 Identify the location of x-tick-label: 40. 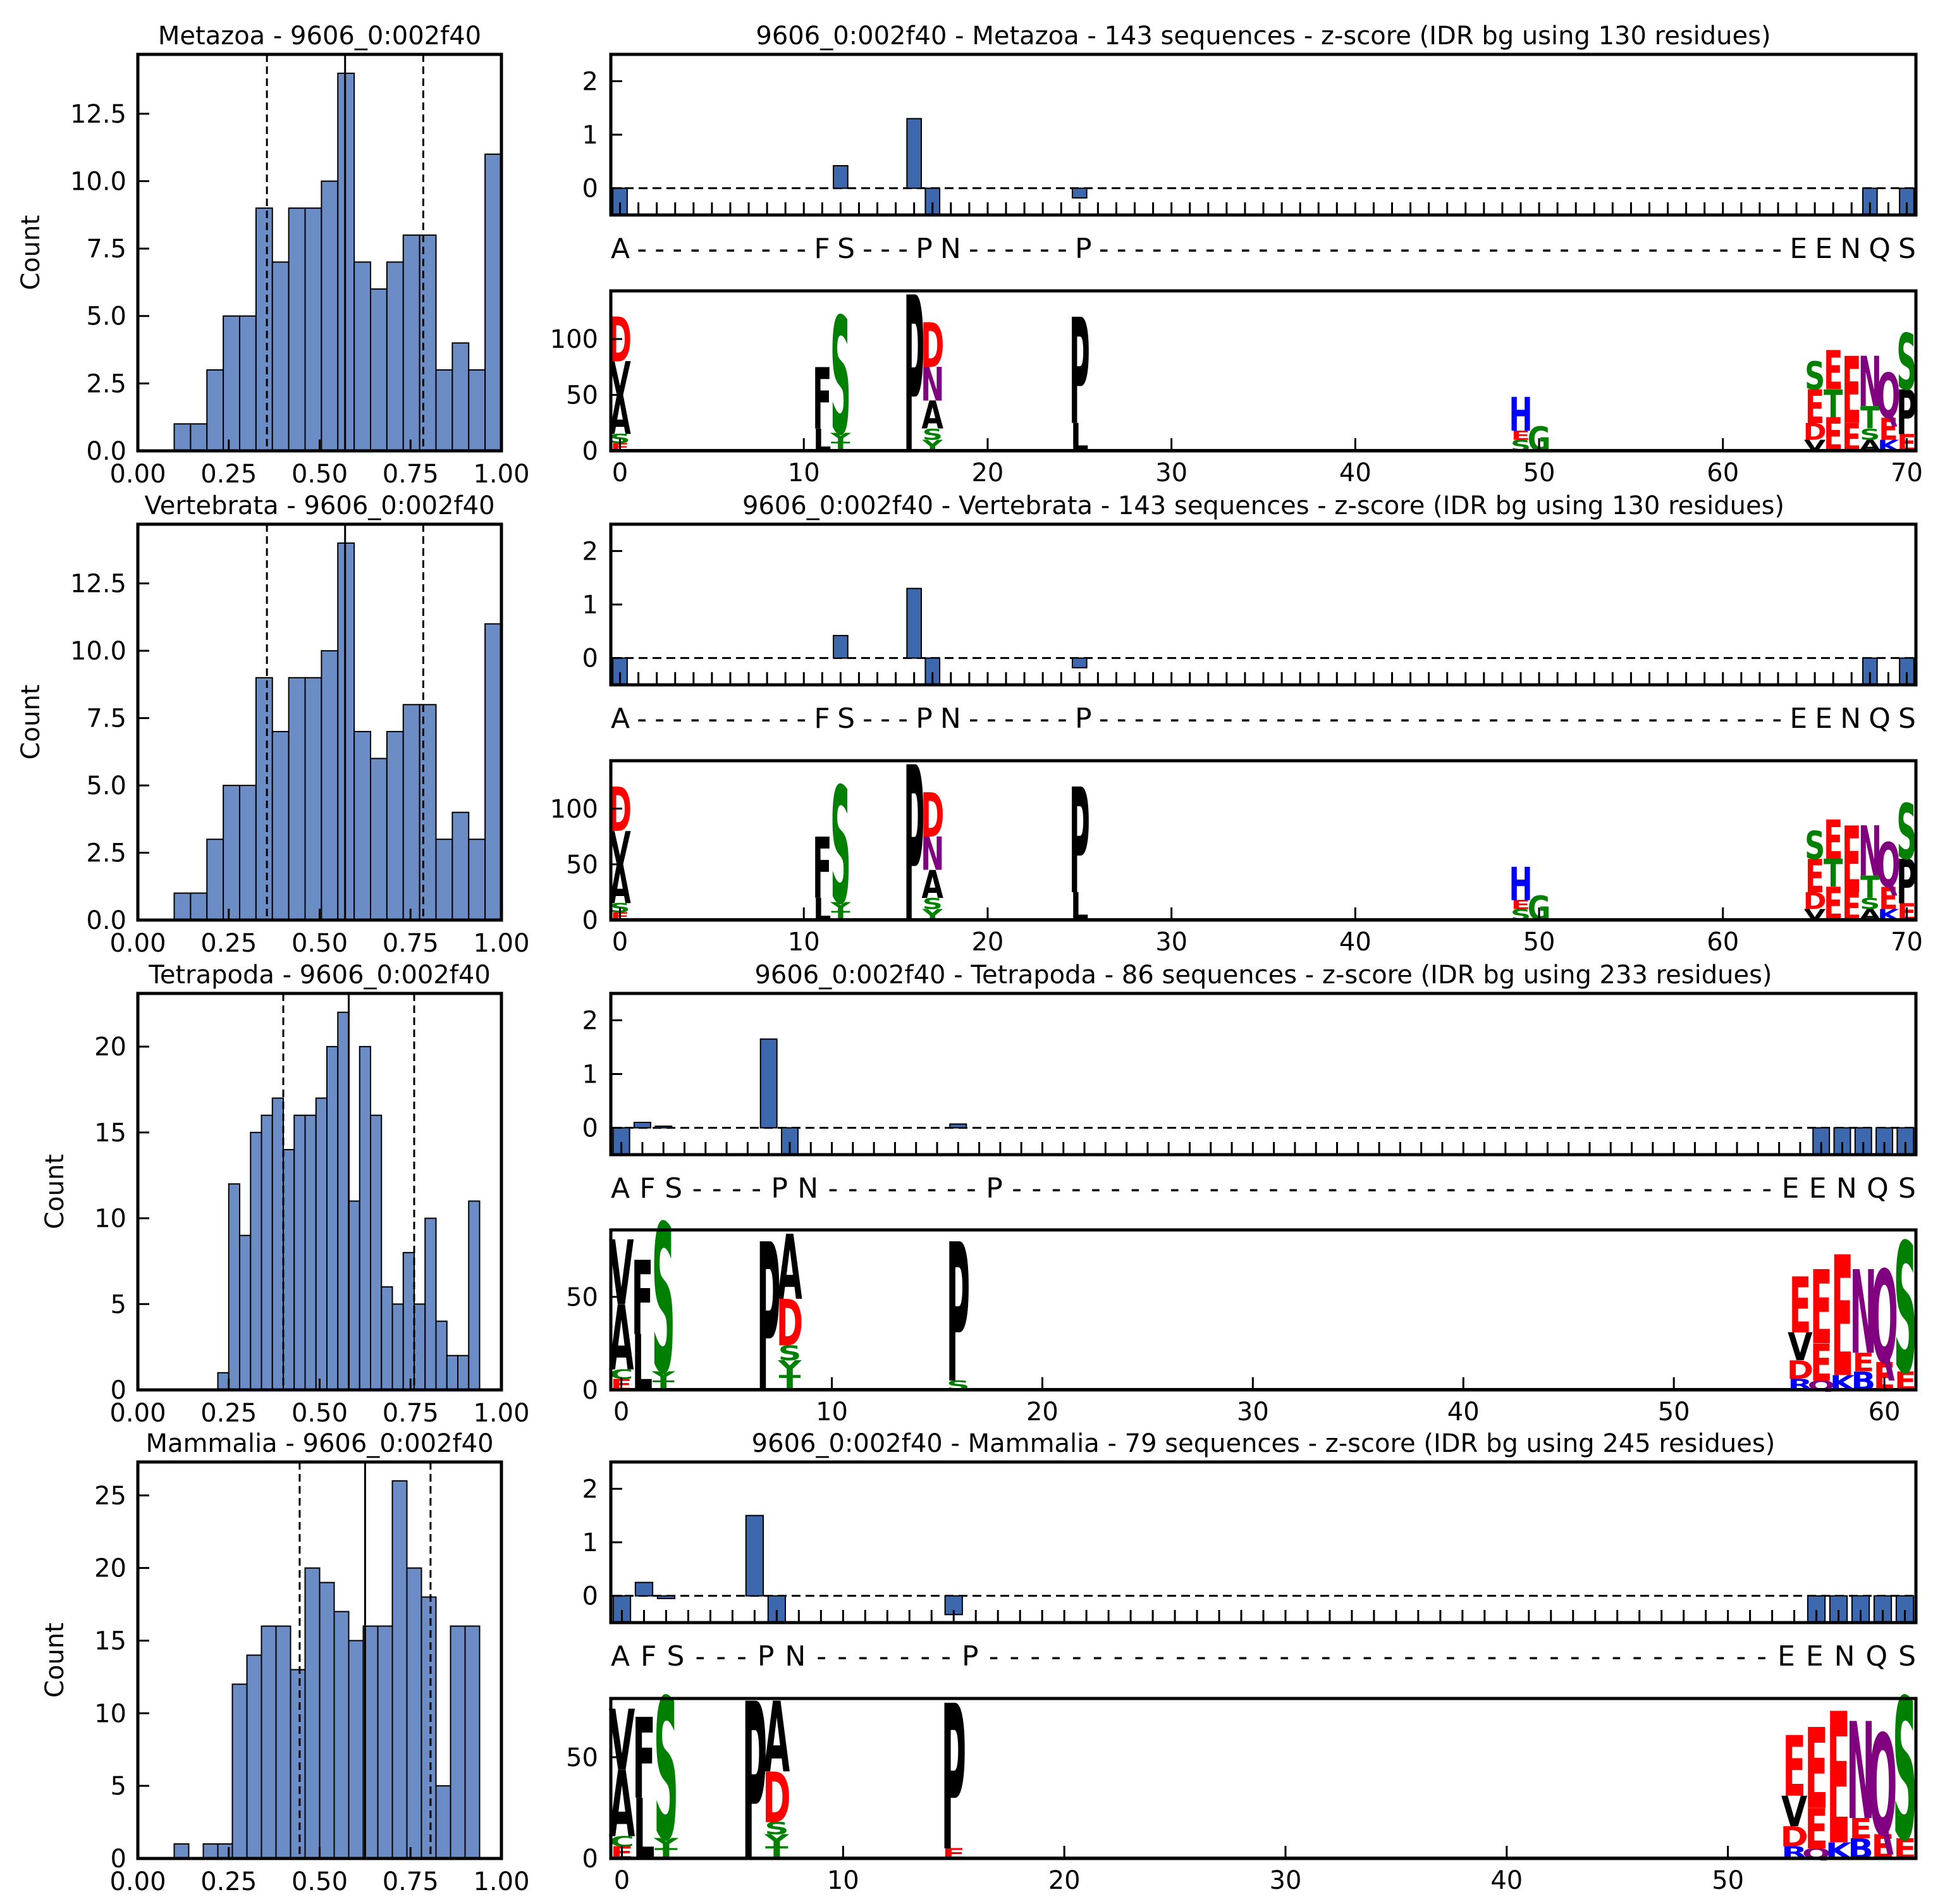
(1507, 1880).